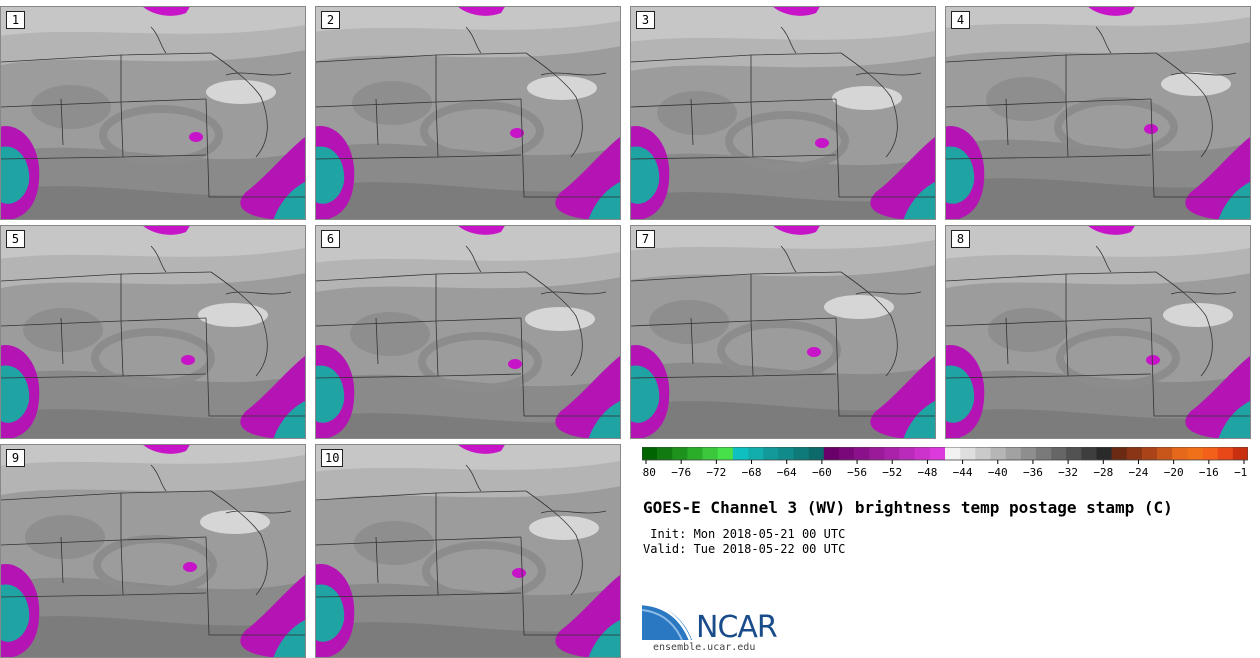 Image resolution: width=1260 pixels, height=658 pixels. Describe the element at coordinates (649, 472) in the screenshot. I see `colorbar-tick-label: −80` at that location.